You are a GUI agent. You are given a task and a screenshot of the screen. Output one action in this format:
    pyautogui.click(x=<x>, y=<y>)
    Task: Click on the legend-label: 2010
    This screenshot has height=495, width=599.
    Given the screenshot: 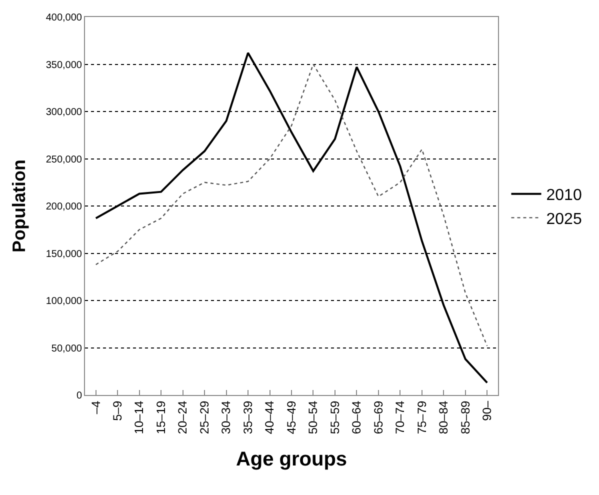 What is the action you would take?
    pyautogui.click(x=564, y=195)
    